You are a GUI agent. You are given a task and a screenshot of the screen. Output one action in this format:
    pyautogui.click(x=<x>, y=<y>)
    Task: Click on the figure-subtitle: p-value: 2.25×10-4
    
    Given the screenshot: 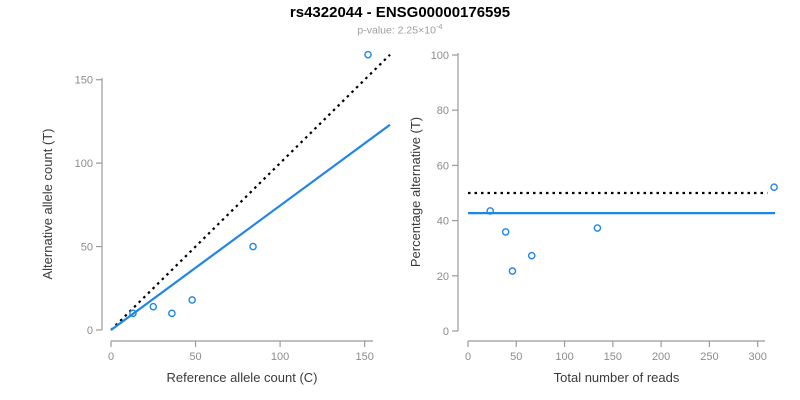 What is the action you would take?
    pyautogui.click(x=400, y=29)
    